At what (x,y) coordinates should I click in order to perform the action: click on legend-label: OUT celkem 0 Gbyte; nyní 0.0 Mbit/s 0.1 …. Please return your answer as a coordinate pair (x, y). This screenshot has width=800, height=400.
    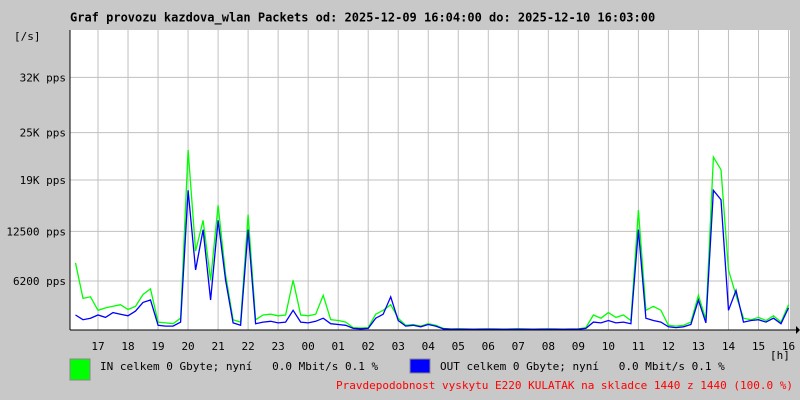
    Looking at the image, I should click on (582, 366).